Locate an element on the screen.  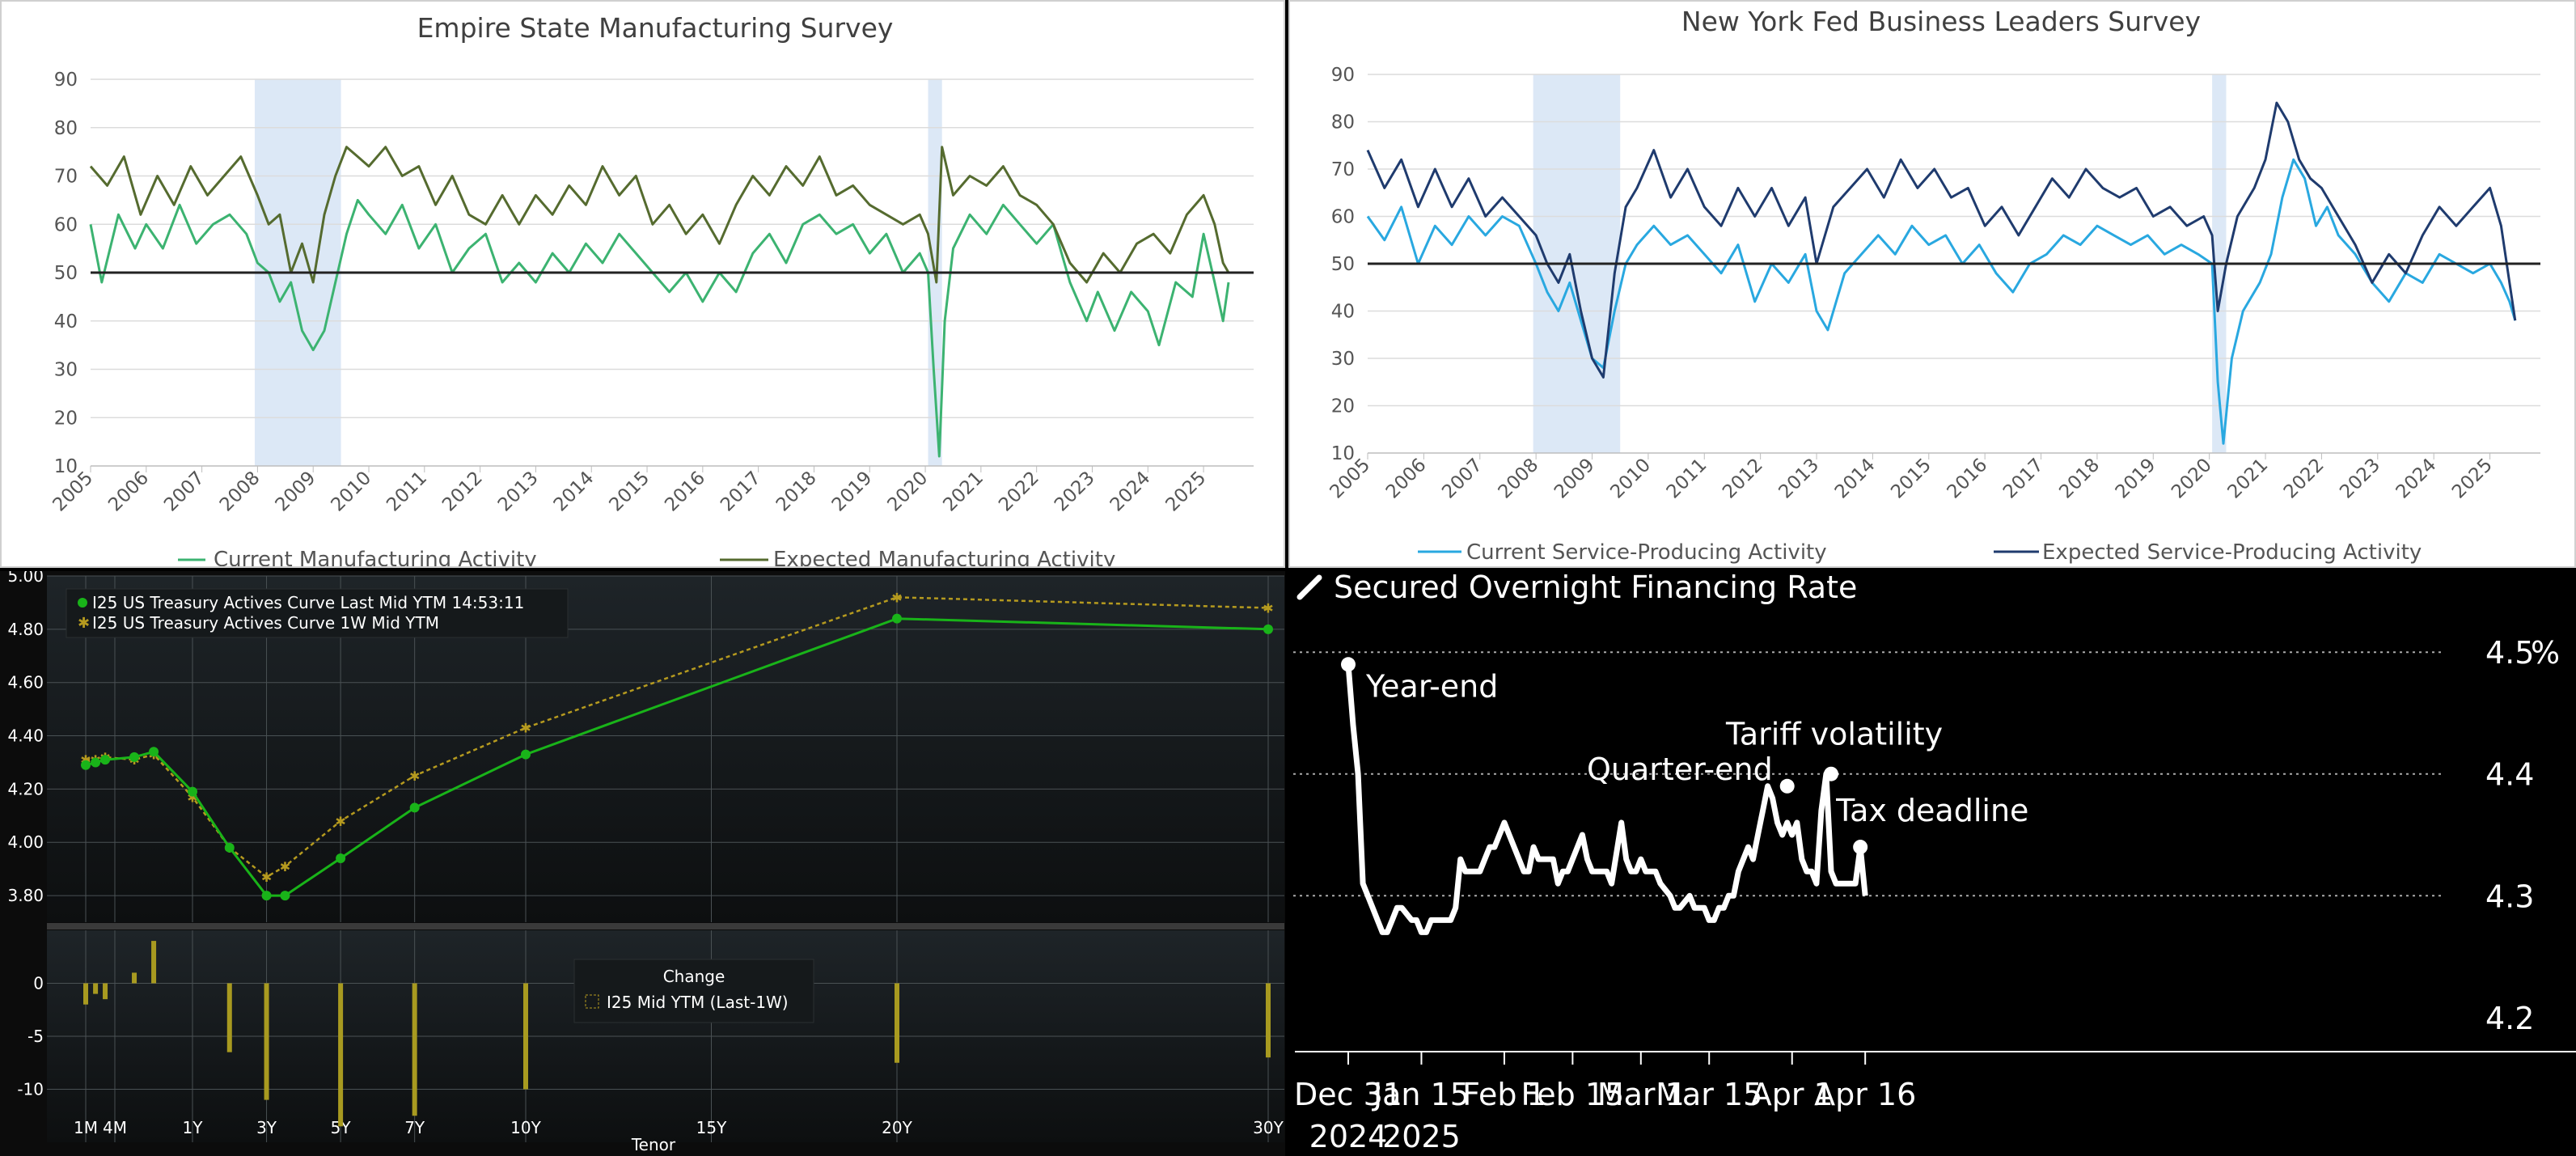
chart-title: New York Fed Business Leaders Survey is located at coordinates (1941, 21).